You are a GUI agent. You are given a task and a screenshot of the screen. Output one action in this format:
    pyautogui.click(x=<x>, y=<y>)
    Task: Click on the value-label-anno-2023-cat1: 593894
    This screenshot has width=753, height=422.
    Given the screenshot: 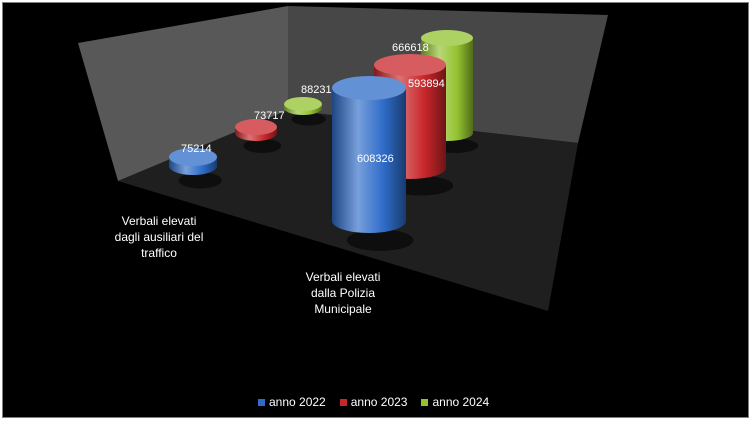 What is the action you would take?
    pyautogui.click(x=426, y=84)
    